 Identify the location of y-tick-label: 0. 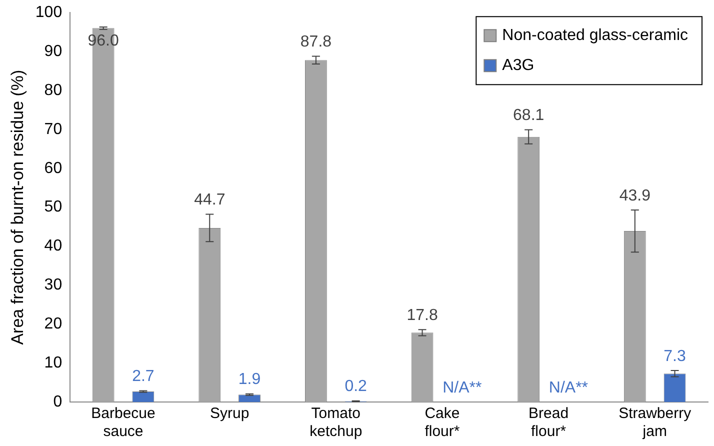
(57, 401).